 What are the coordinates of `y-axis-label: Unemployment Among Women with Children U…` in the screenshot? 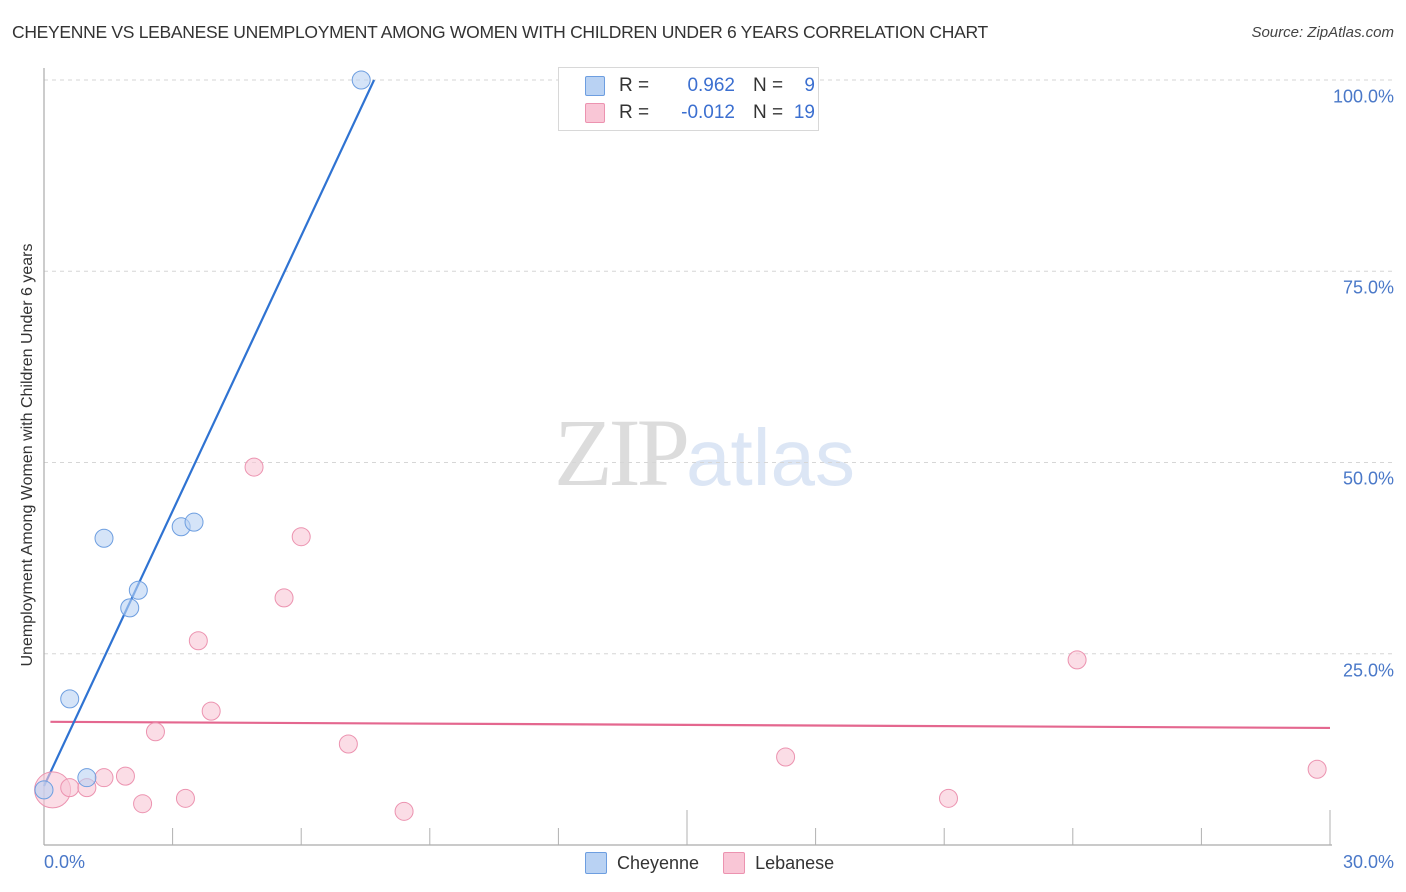 It's located at (27, 455).